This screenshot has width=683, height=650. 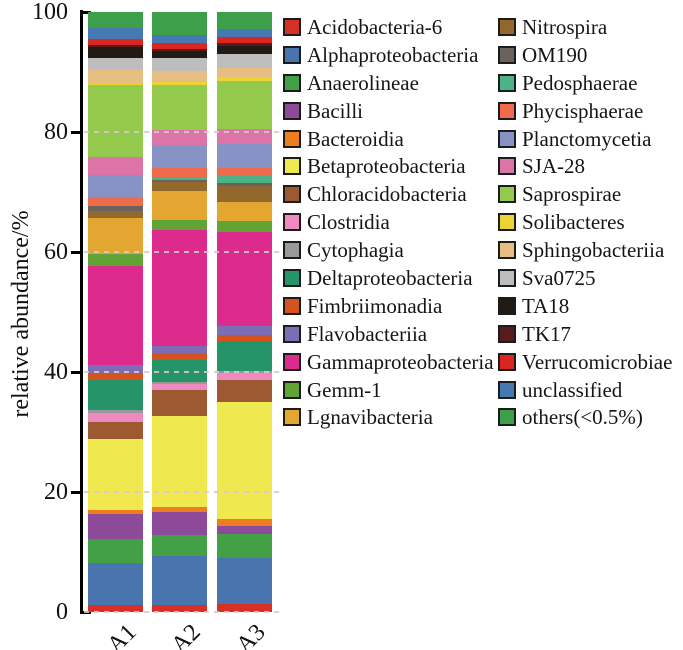 What do you see at coordinates (115, 412) in the screenshot?
I see `bar-segment-Cytophagia-A1` at bounding box center [115, 412].